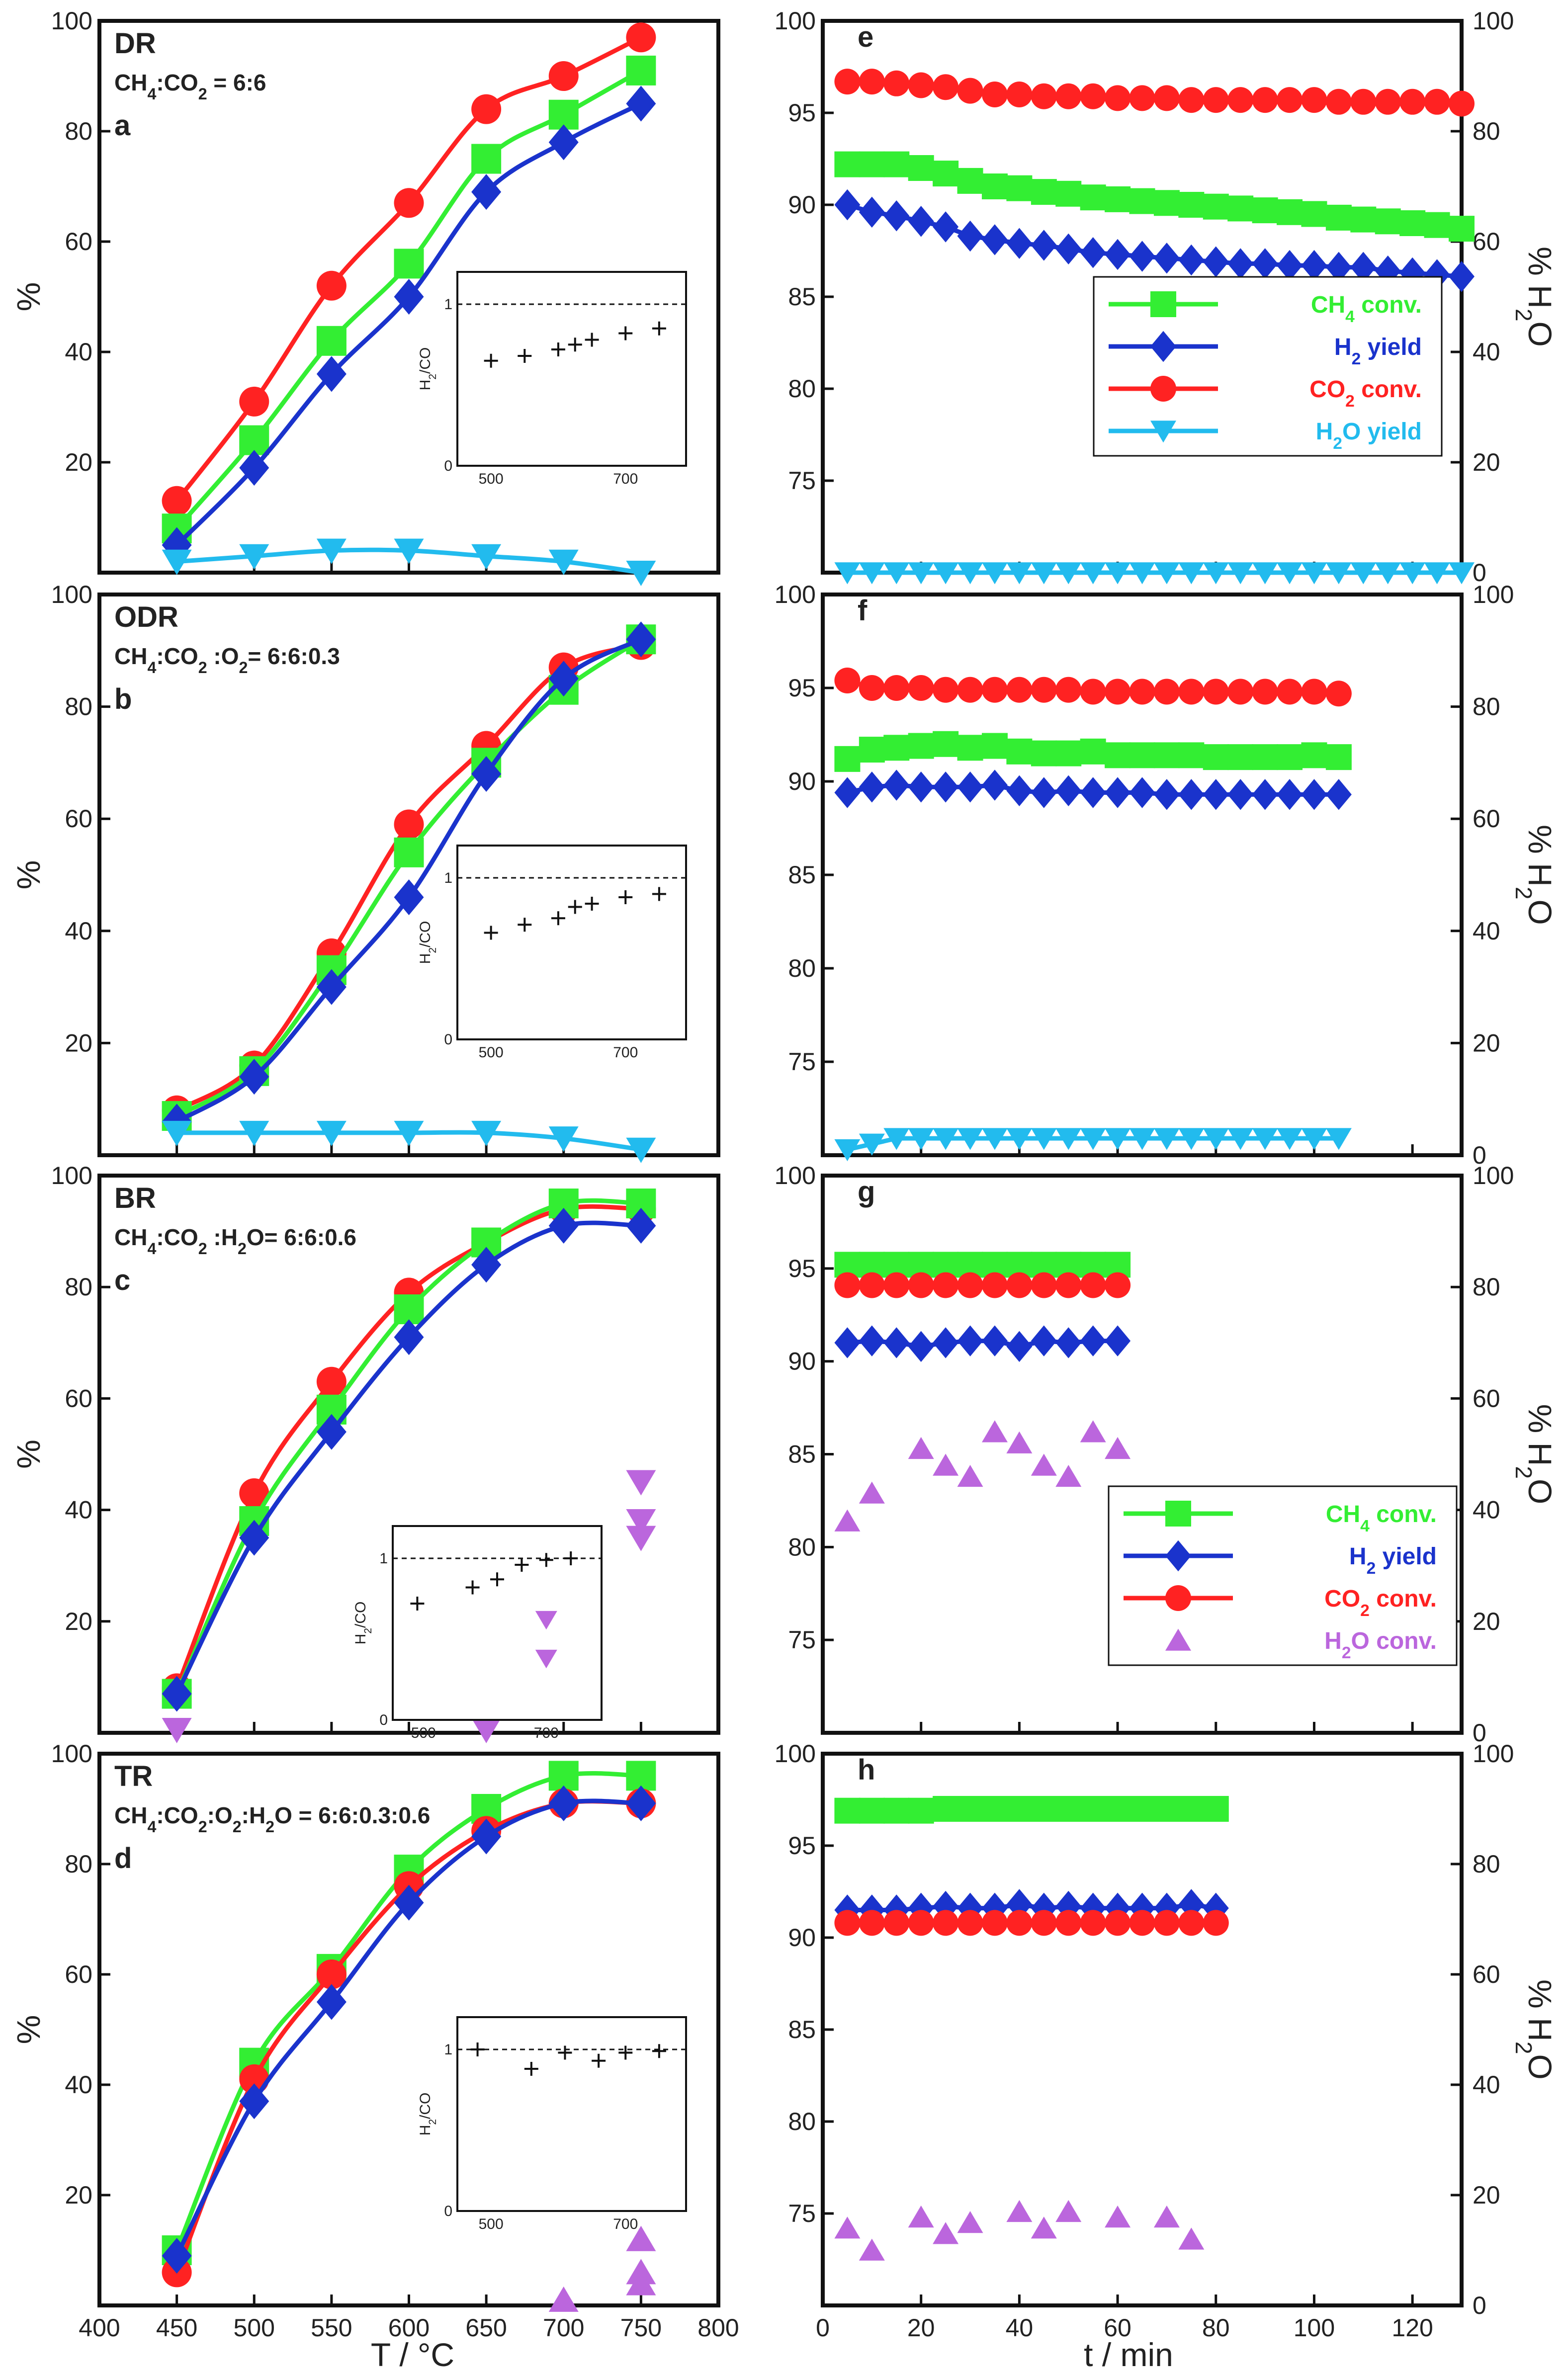 The width and height of the screenshot is (1564, 2380). Describe the element at coordinates (1128, 2354) in the screenshot. I see `x-axis-label-right: t / min` at that location.